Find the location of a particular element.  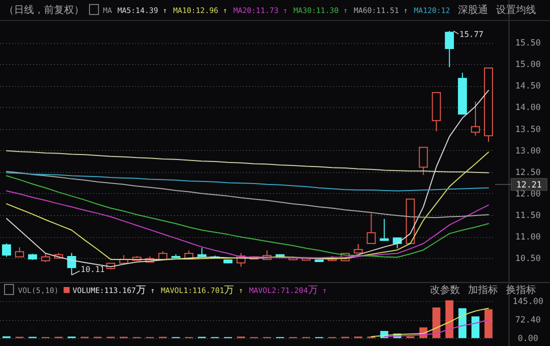

y-tick-label: 15.00 is located at coordinates (528, 65).